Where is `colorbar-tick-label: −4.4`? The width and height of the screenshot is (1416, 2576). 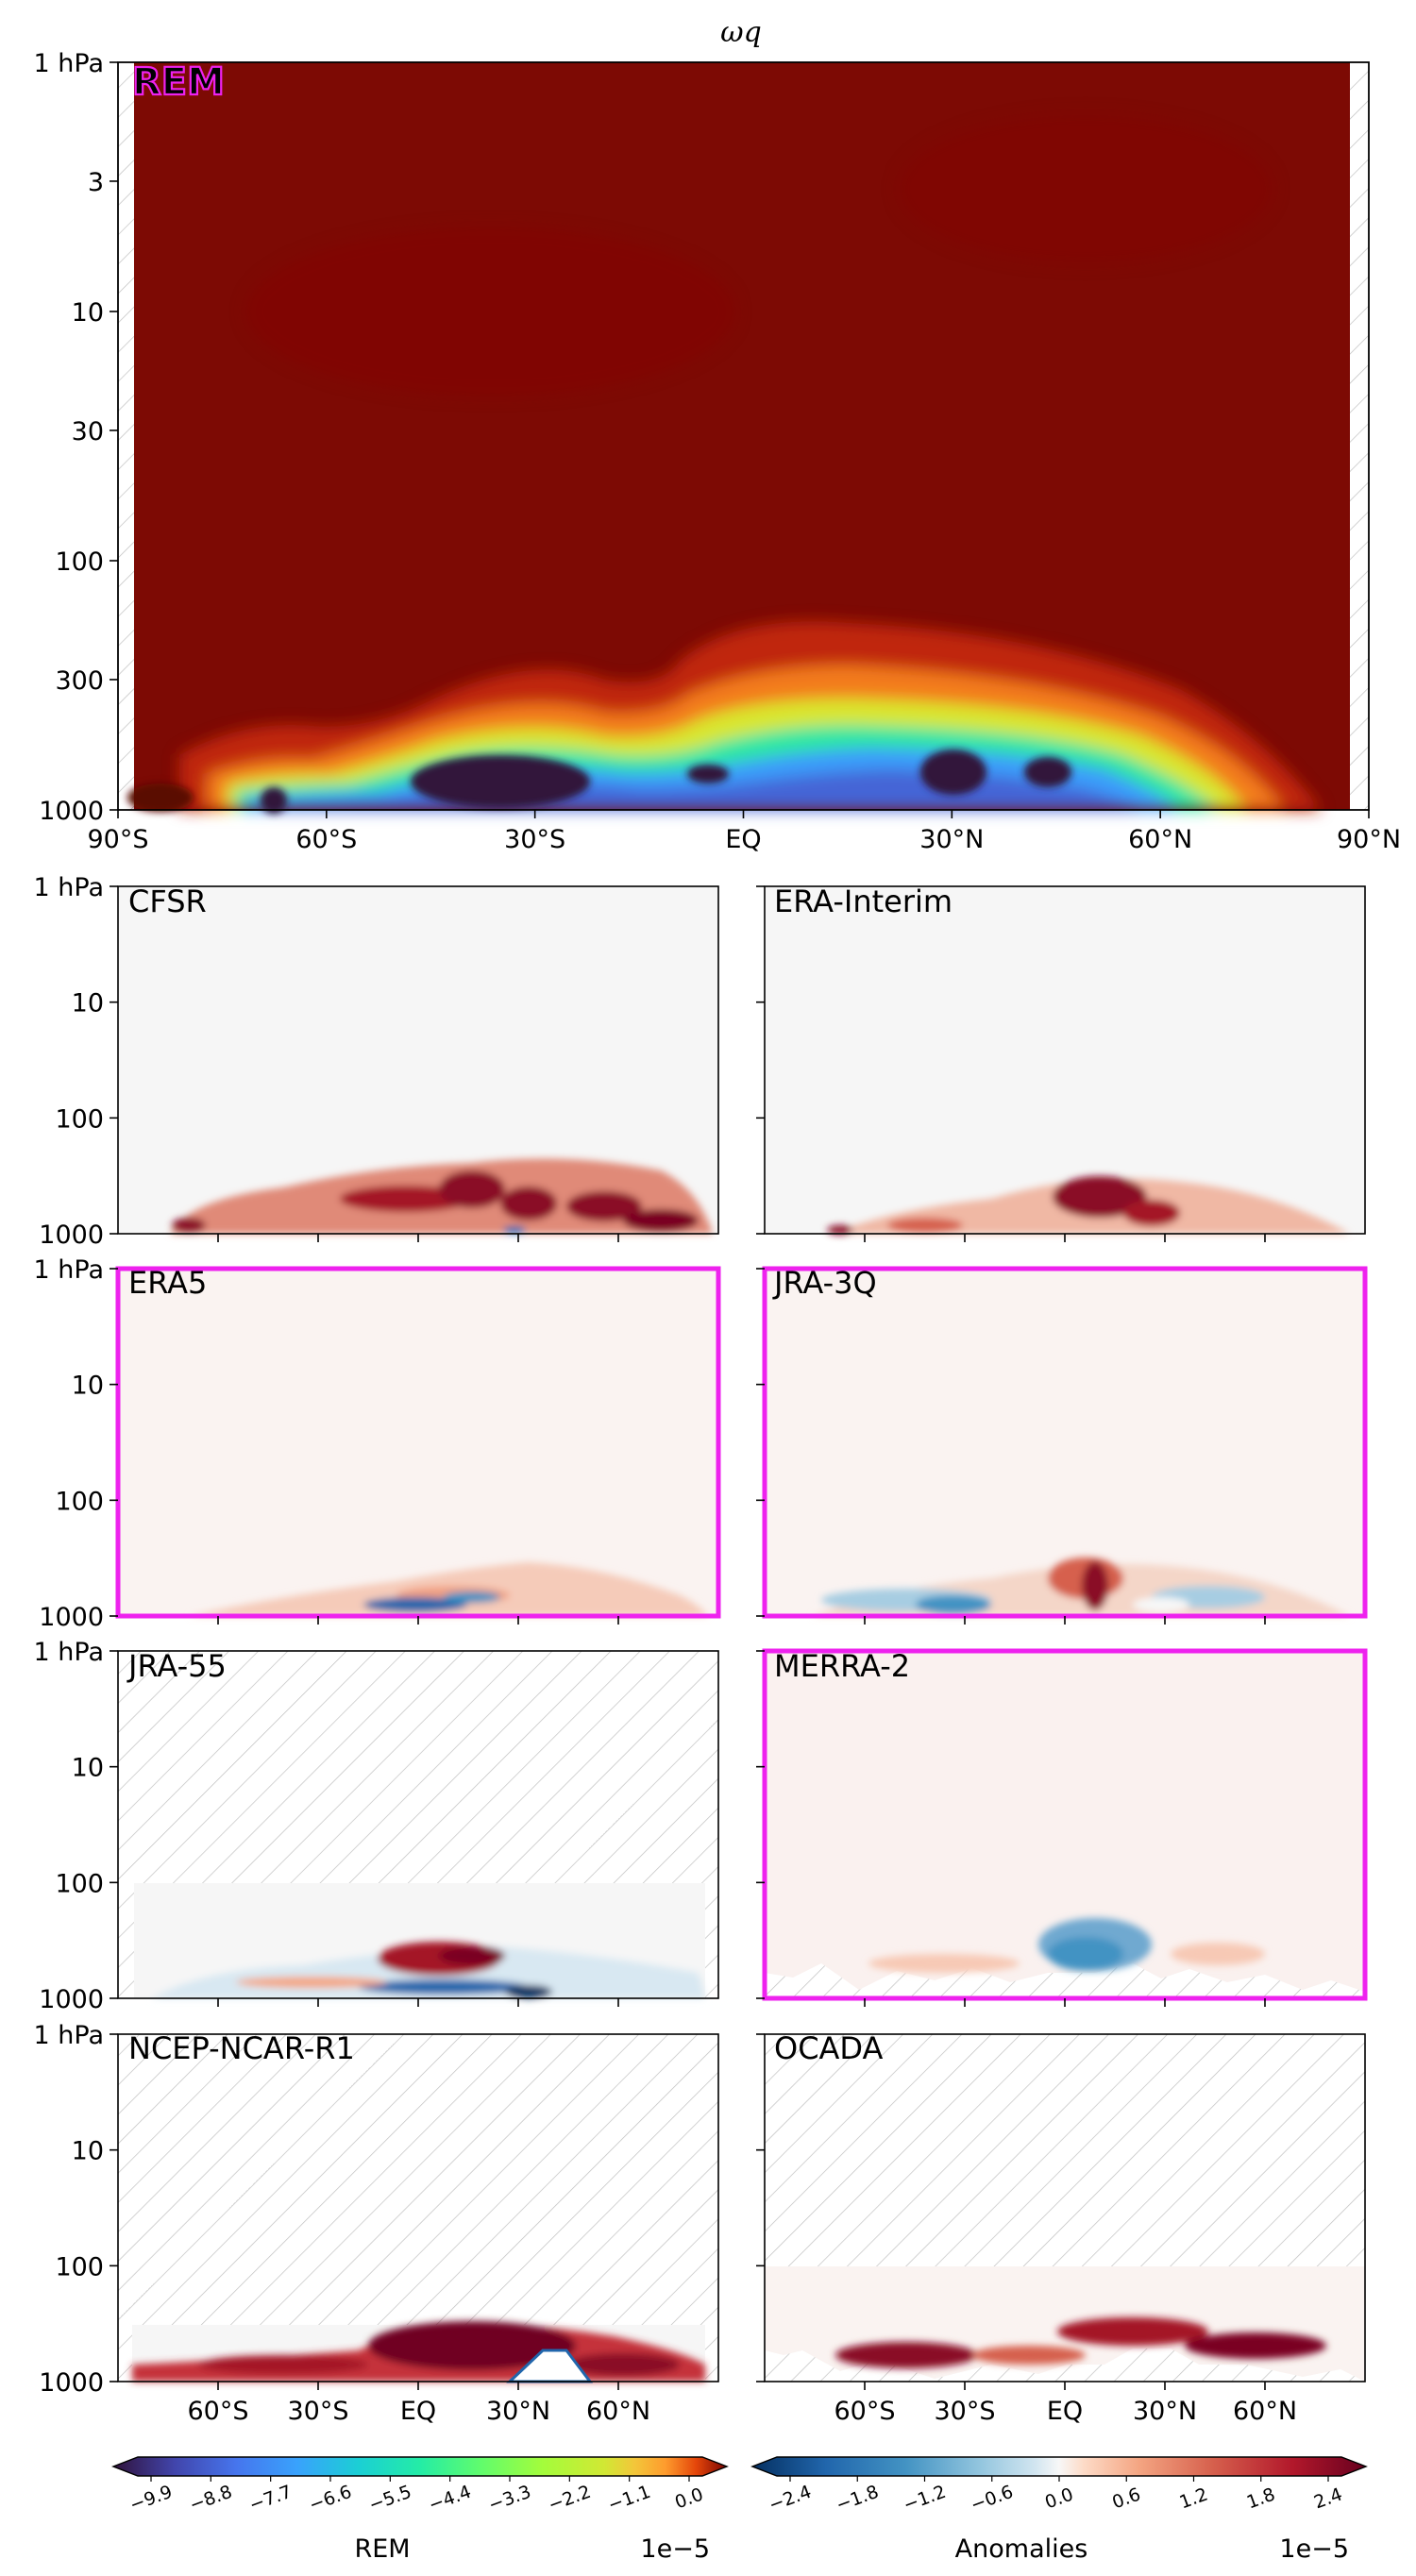 colorbar-tick-label: −4.4 is located at coordinates (450, 2499).